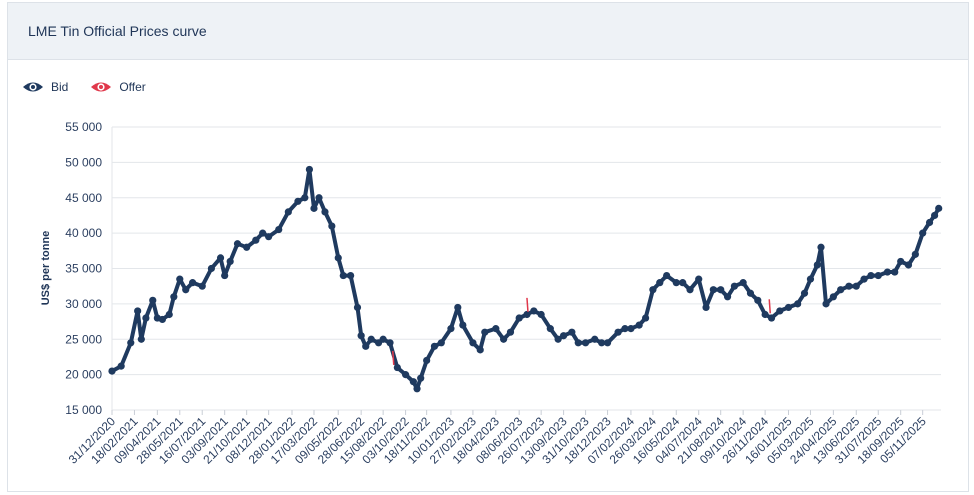 The width and height of the screenshot is (974, 495). What do you see at coordinates (132, 87) in the screenshot?
I see `legend-label-offer: Offer` at bounding box center [132, 87].